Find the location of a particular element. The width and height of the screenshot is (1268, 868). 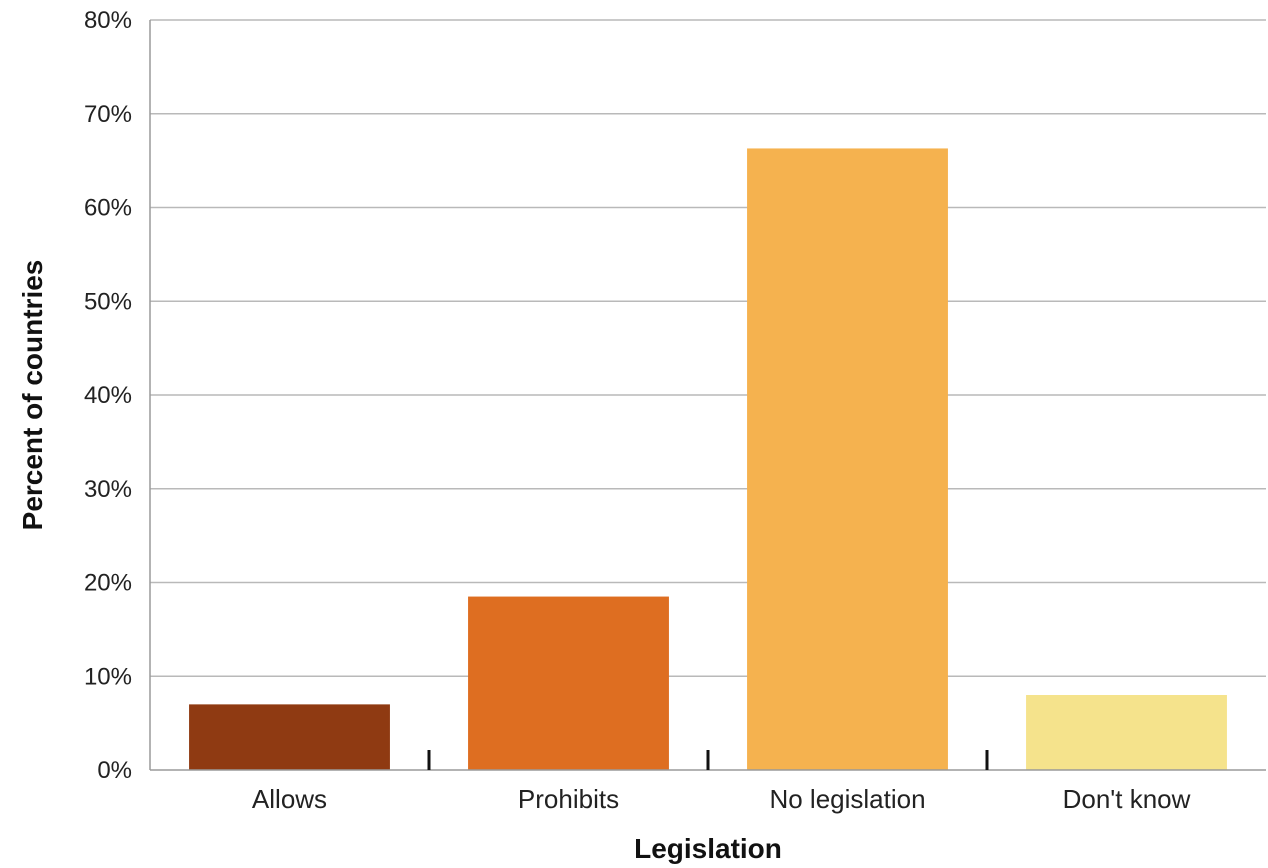

y-axis-title: Percent of countries is located at coordinates (32, 395).